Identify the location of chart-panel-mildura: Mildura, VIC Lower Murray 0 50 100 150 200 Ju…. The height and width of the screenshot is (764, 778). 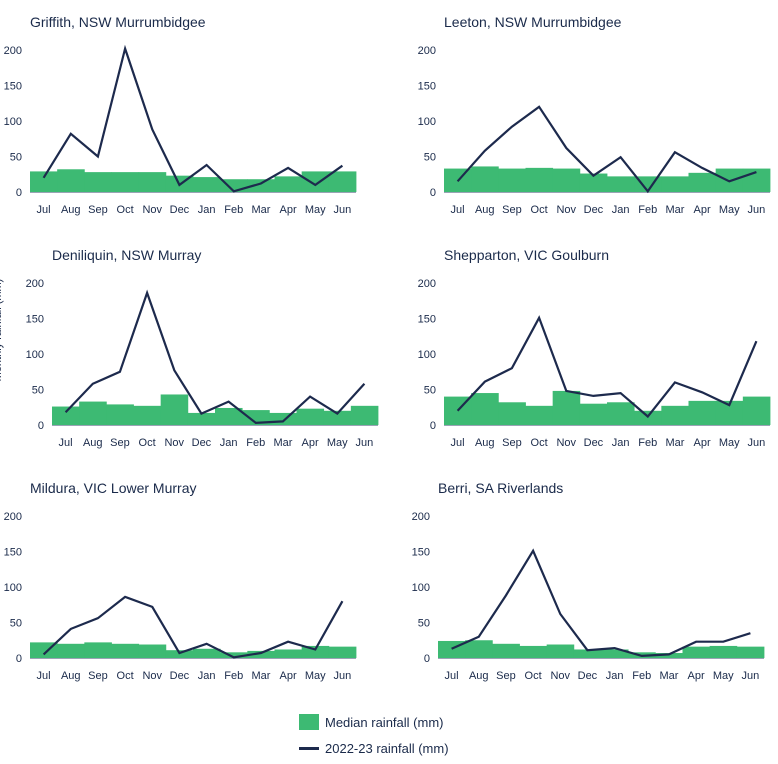
(197, 587).